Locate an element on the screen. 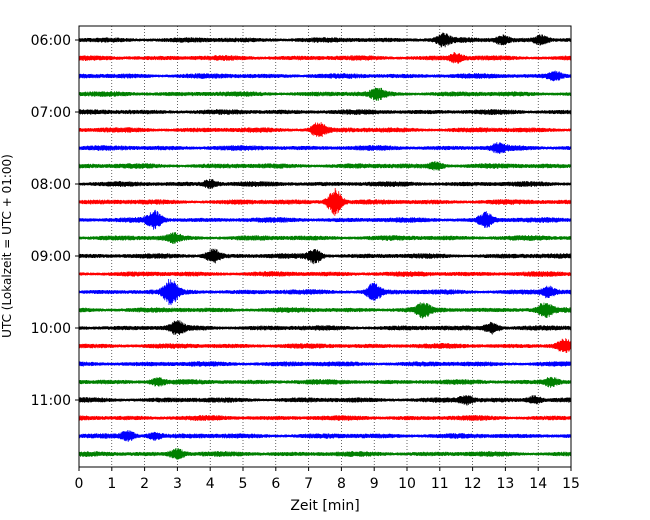 This screenshot has width=650, height=520. x-tick-label: 3 is located at coordinates (177, 484).